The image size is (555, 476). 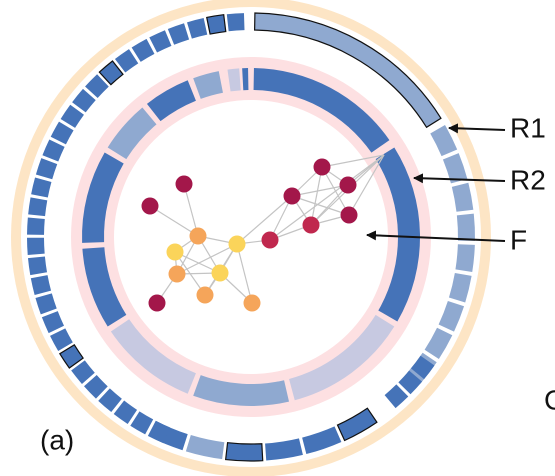 What do you see at coordinates (436, 236) in the screenshot?
I see `arrow-f` at bounding box center [436, 236].